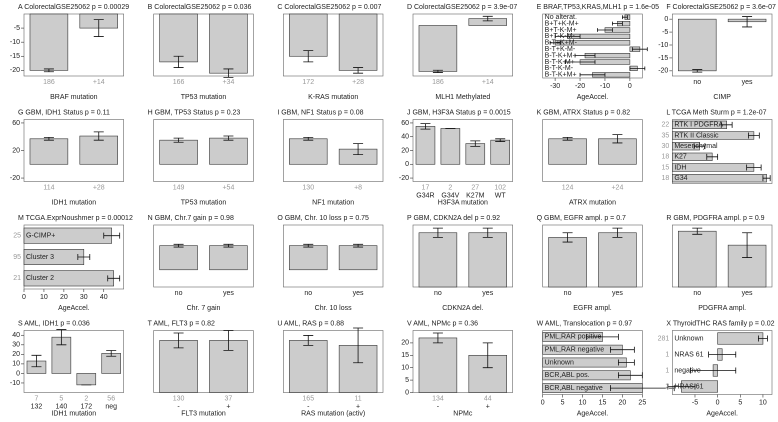  What do you see at coordinates (488, 398) in the screenshot?
I see `count-label: 44` at bounding box center [488, 398].